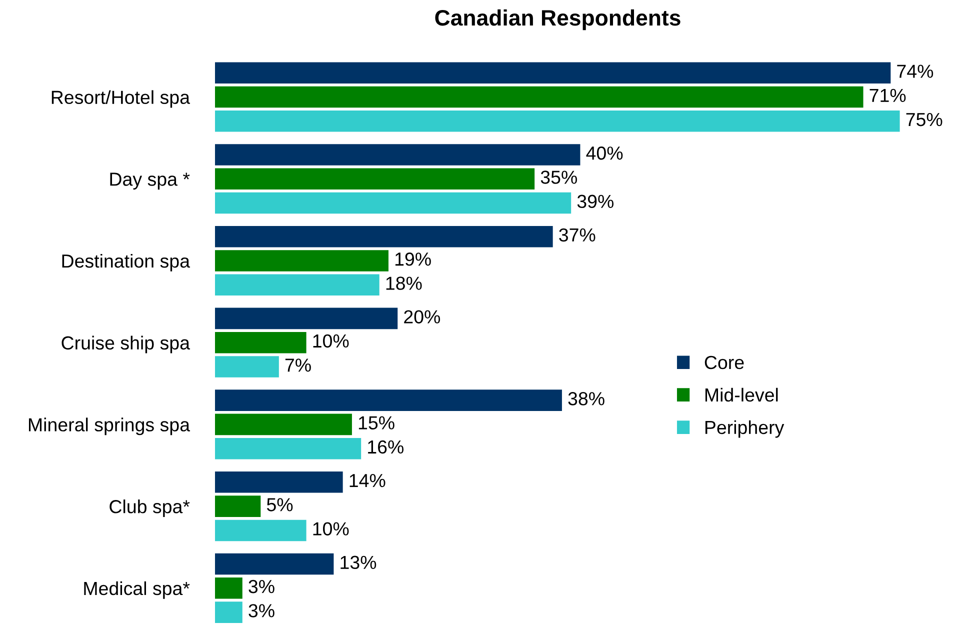  Describe the element at coordinates (604, 153) in the screenshot. I see `data-label: 40%` at that location.